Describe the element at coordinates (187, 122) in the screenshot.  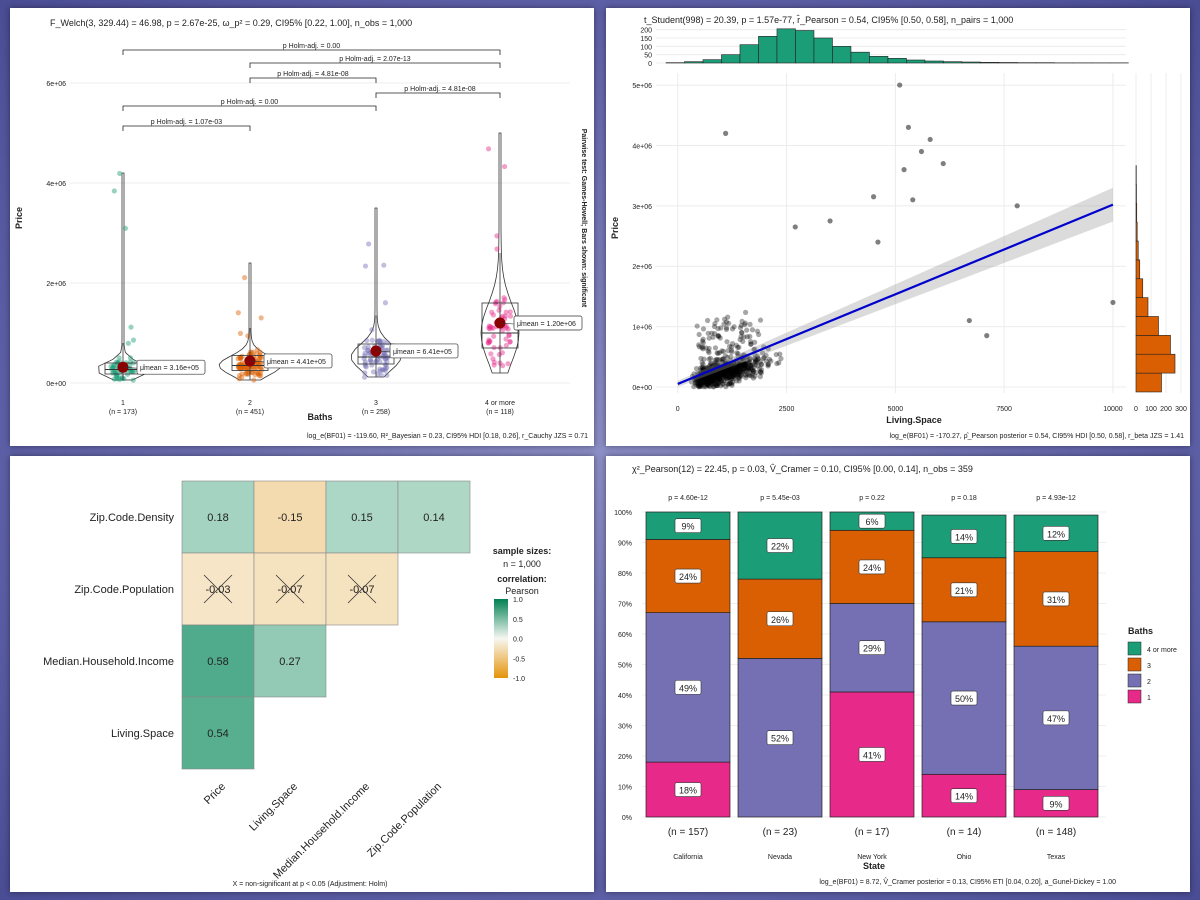
I see `pairwise-label: p Holm-adj. = 1.07e-03` at that location.